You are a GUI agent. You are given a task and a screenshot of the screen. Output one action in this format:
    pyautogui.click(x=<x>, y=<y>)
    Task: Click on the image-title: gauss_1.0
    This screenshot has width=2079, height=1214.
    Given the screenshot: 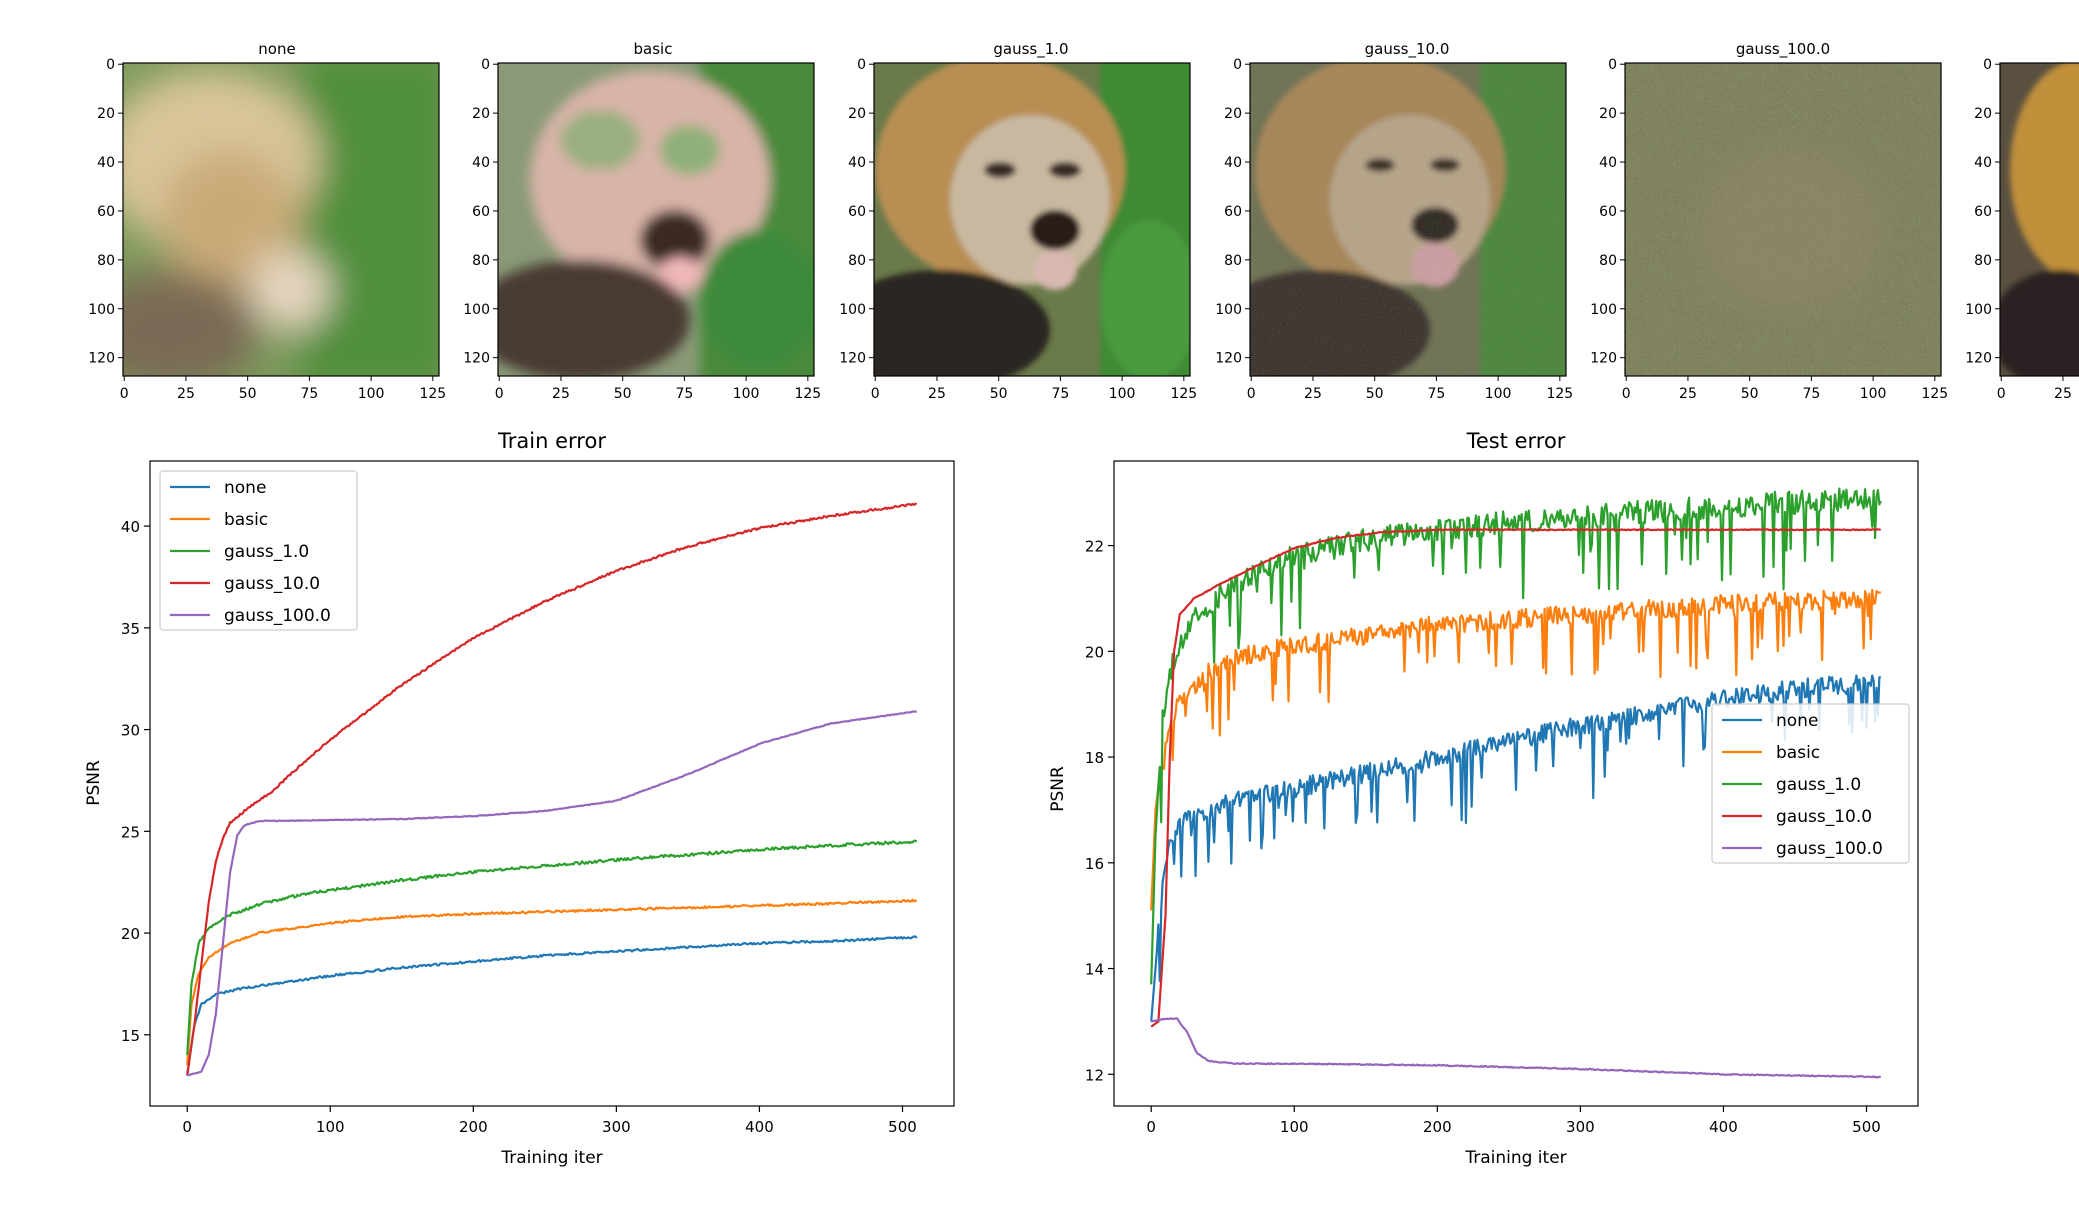 What is the action you would take?
    pyautogui.click(x=1030, y=49)
    